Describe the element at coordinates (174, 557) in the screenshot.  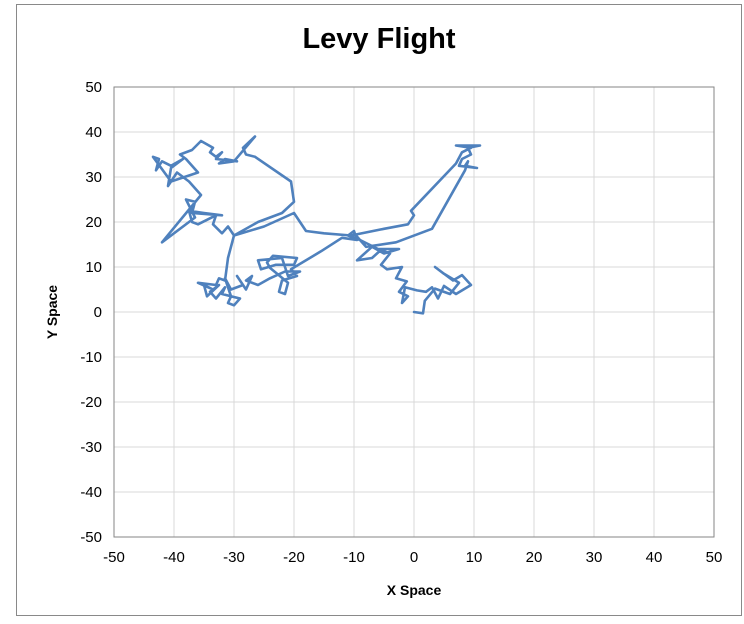
I see `x-tick-label-1: -40` at that location.